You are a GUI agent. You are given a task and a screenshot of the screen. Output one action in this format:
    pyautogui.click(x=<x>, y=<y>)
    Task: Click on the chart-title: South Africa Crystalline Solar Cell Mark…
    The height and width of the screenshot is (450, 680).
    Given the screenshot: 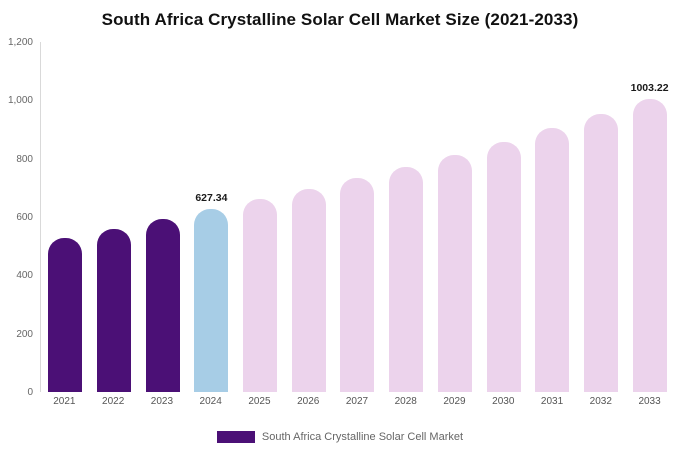 What is the action you would take?
    pyautogui.click(x=340, y=19)
    